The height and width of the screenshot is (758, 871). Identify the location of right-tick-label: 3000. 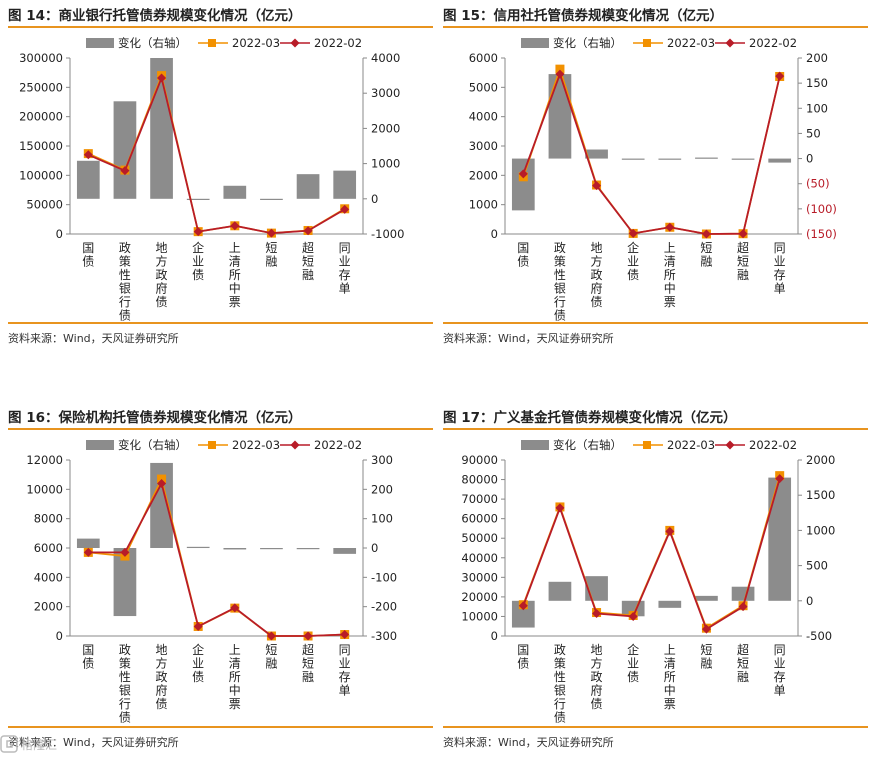
(385, 93).